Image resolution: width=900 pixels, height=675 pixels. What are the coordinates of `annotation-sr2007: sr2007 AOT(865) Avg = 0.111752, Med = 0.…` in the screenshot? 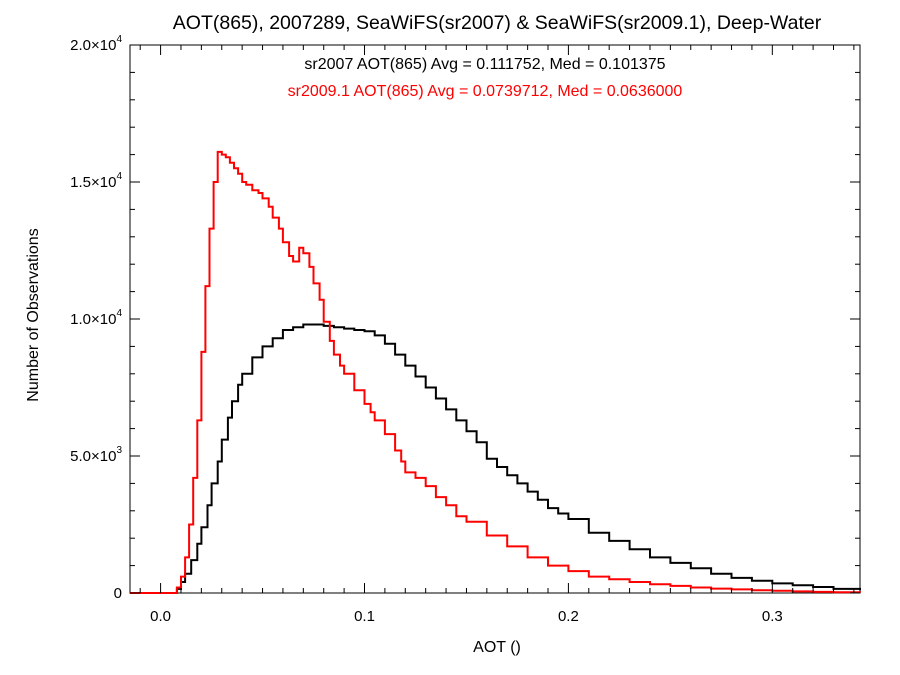 It's located at (484, 64).